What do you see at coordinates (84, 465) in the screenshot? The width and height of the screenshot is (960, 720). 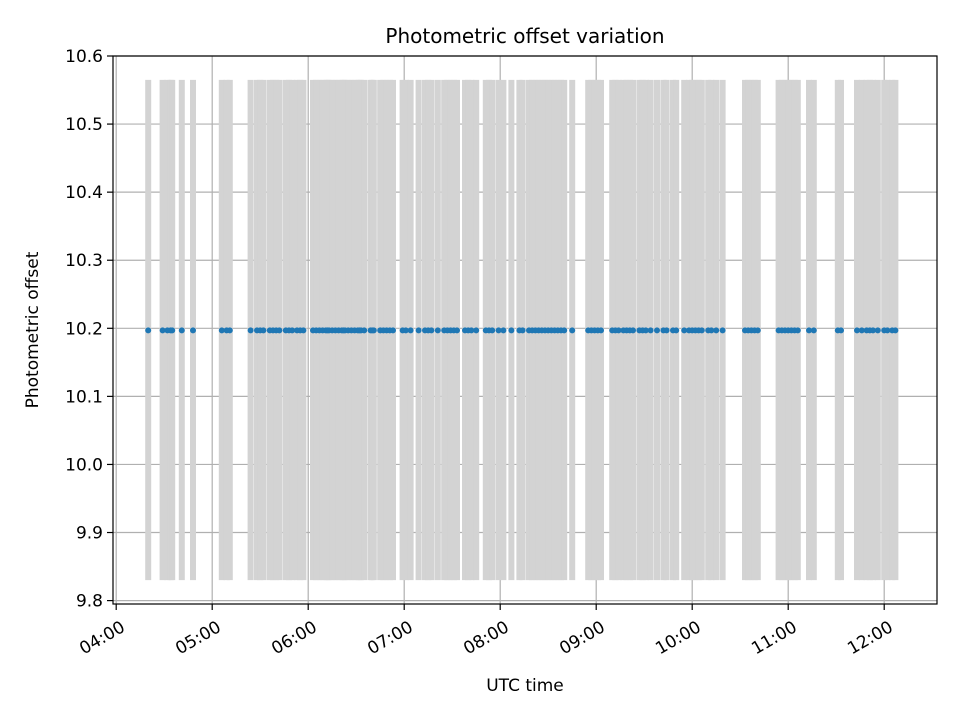 I see `y-tick-label: 10.0` at bounding box center [84, 465].